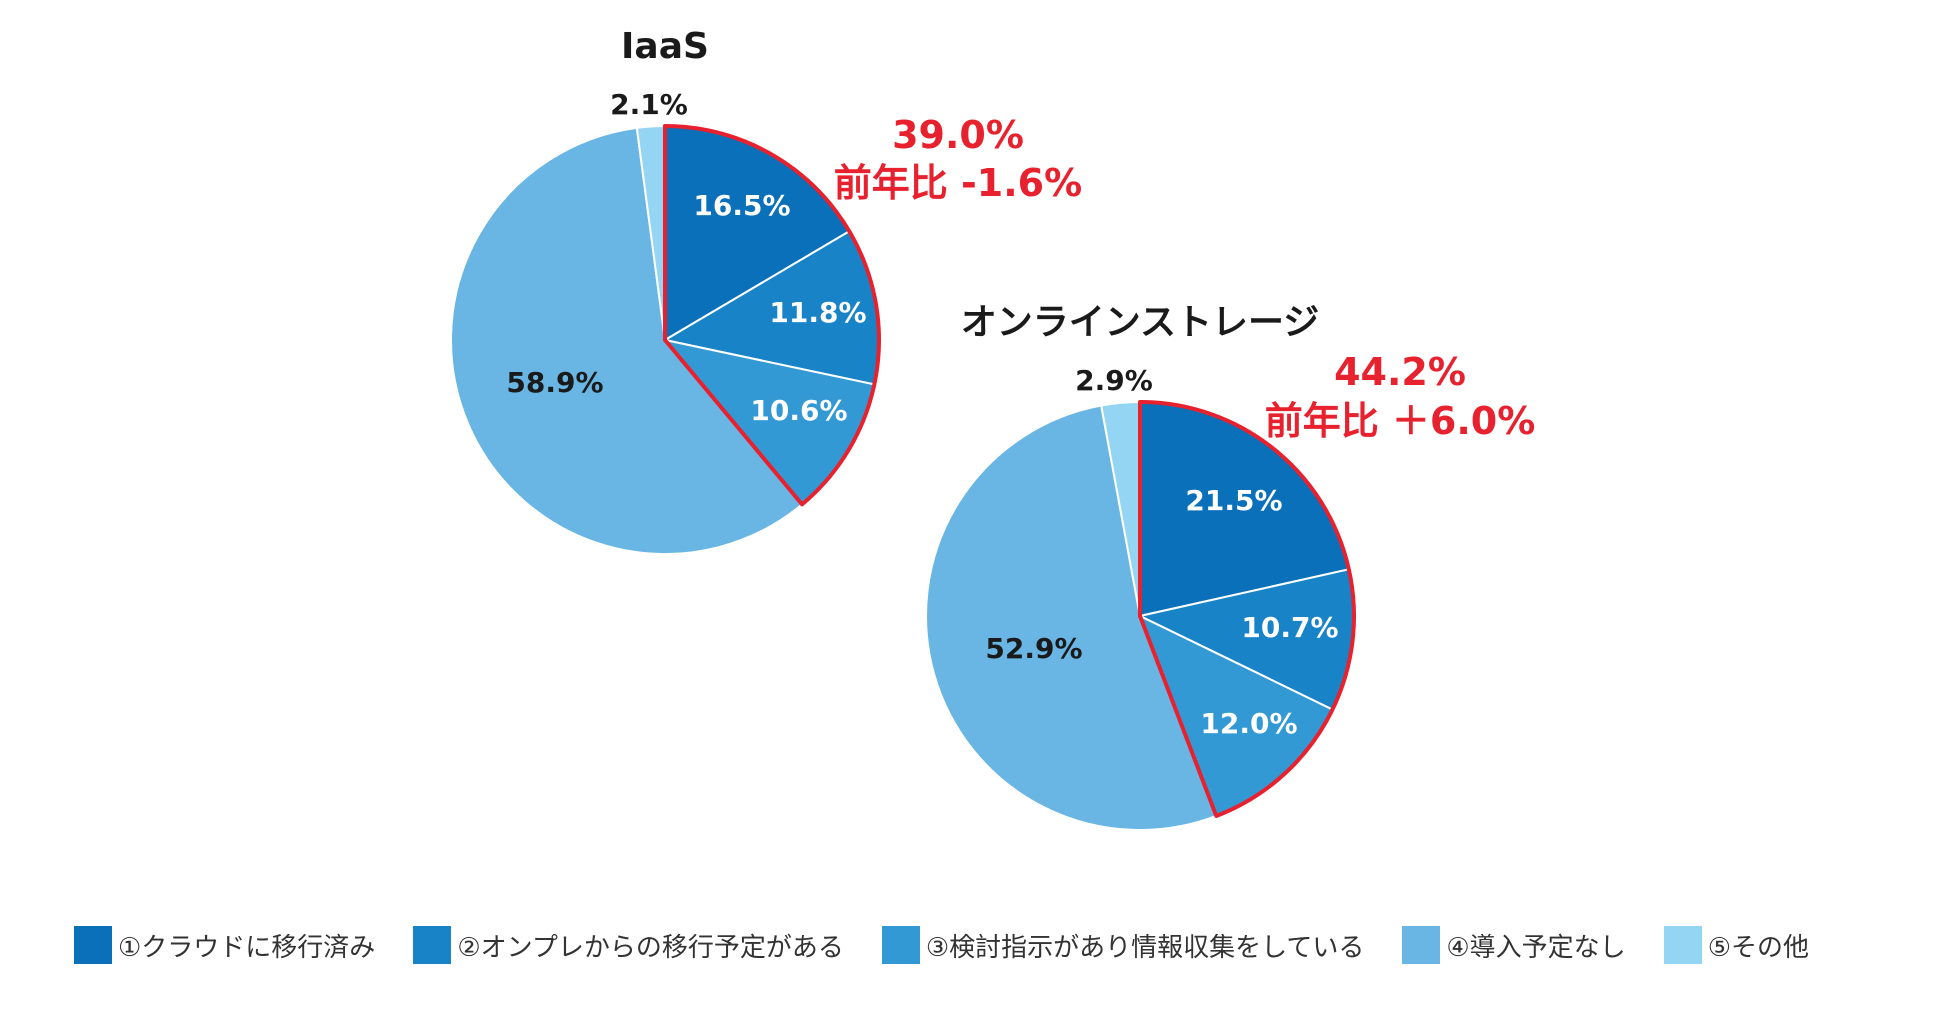 This screenshot has height=1022, width=1950. I want to click on slice-label-no-plan: 52.9%, so click(1033, 648).